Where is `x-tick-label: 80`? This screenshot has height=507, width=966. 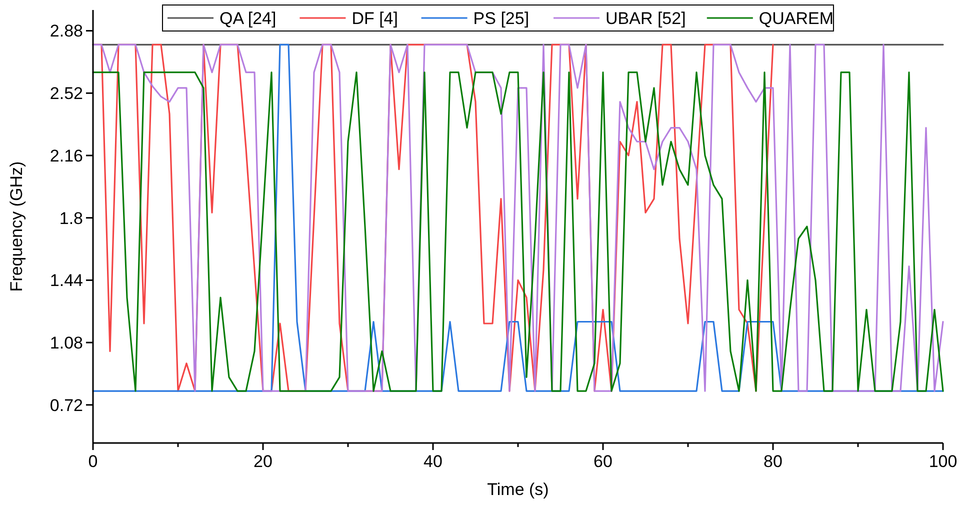 x-tick-label: 80 is located at coordinates (773, 461).